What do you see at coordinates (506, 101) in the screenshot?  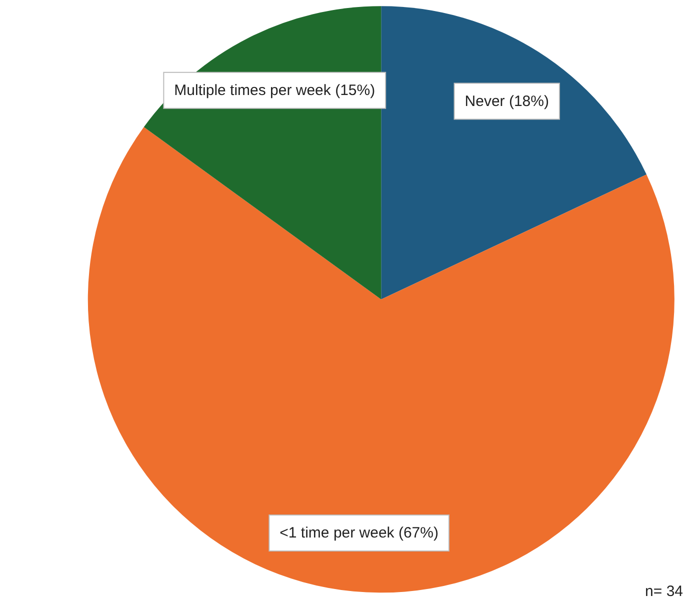 I see `slice-label: Never (18%)` at bounding box center [506, 101].